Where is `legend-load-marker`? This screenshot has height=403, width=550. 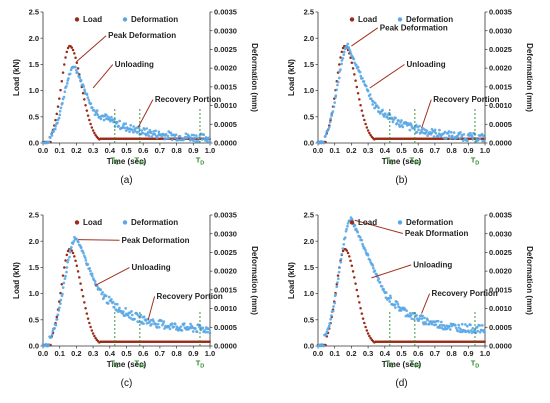 legend-load-marker is located at coordinates (352, 222).